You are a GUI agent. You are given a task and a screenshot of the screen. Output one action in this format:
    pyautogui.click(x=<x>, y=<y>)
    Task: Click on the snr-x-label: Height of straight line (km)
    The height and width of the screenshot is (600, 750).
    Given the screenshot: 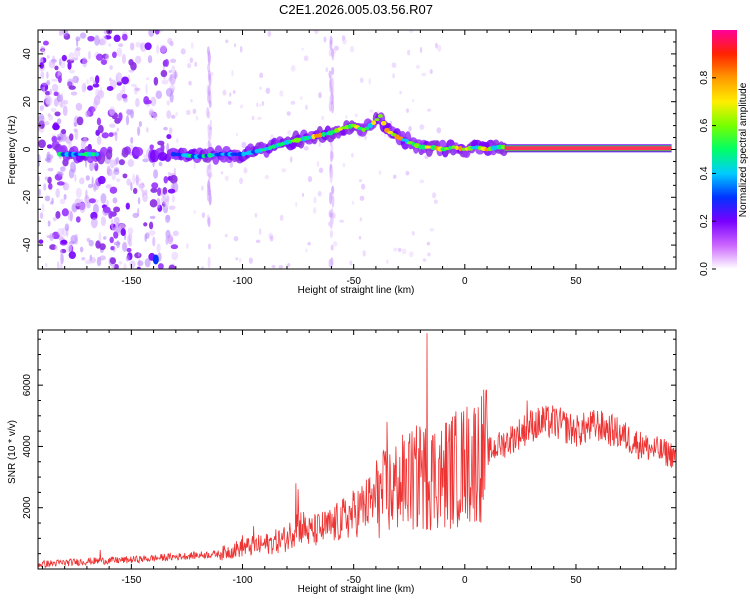 What is the action you would take?
    pyautogui.click(x=356, y=589)
    